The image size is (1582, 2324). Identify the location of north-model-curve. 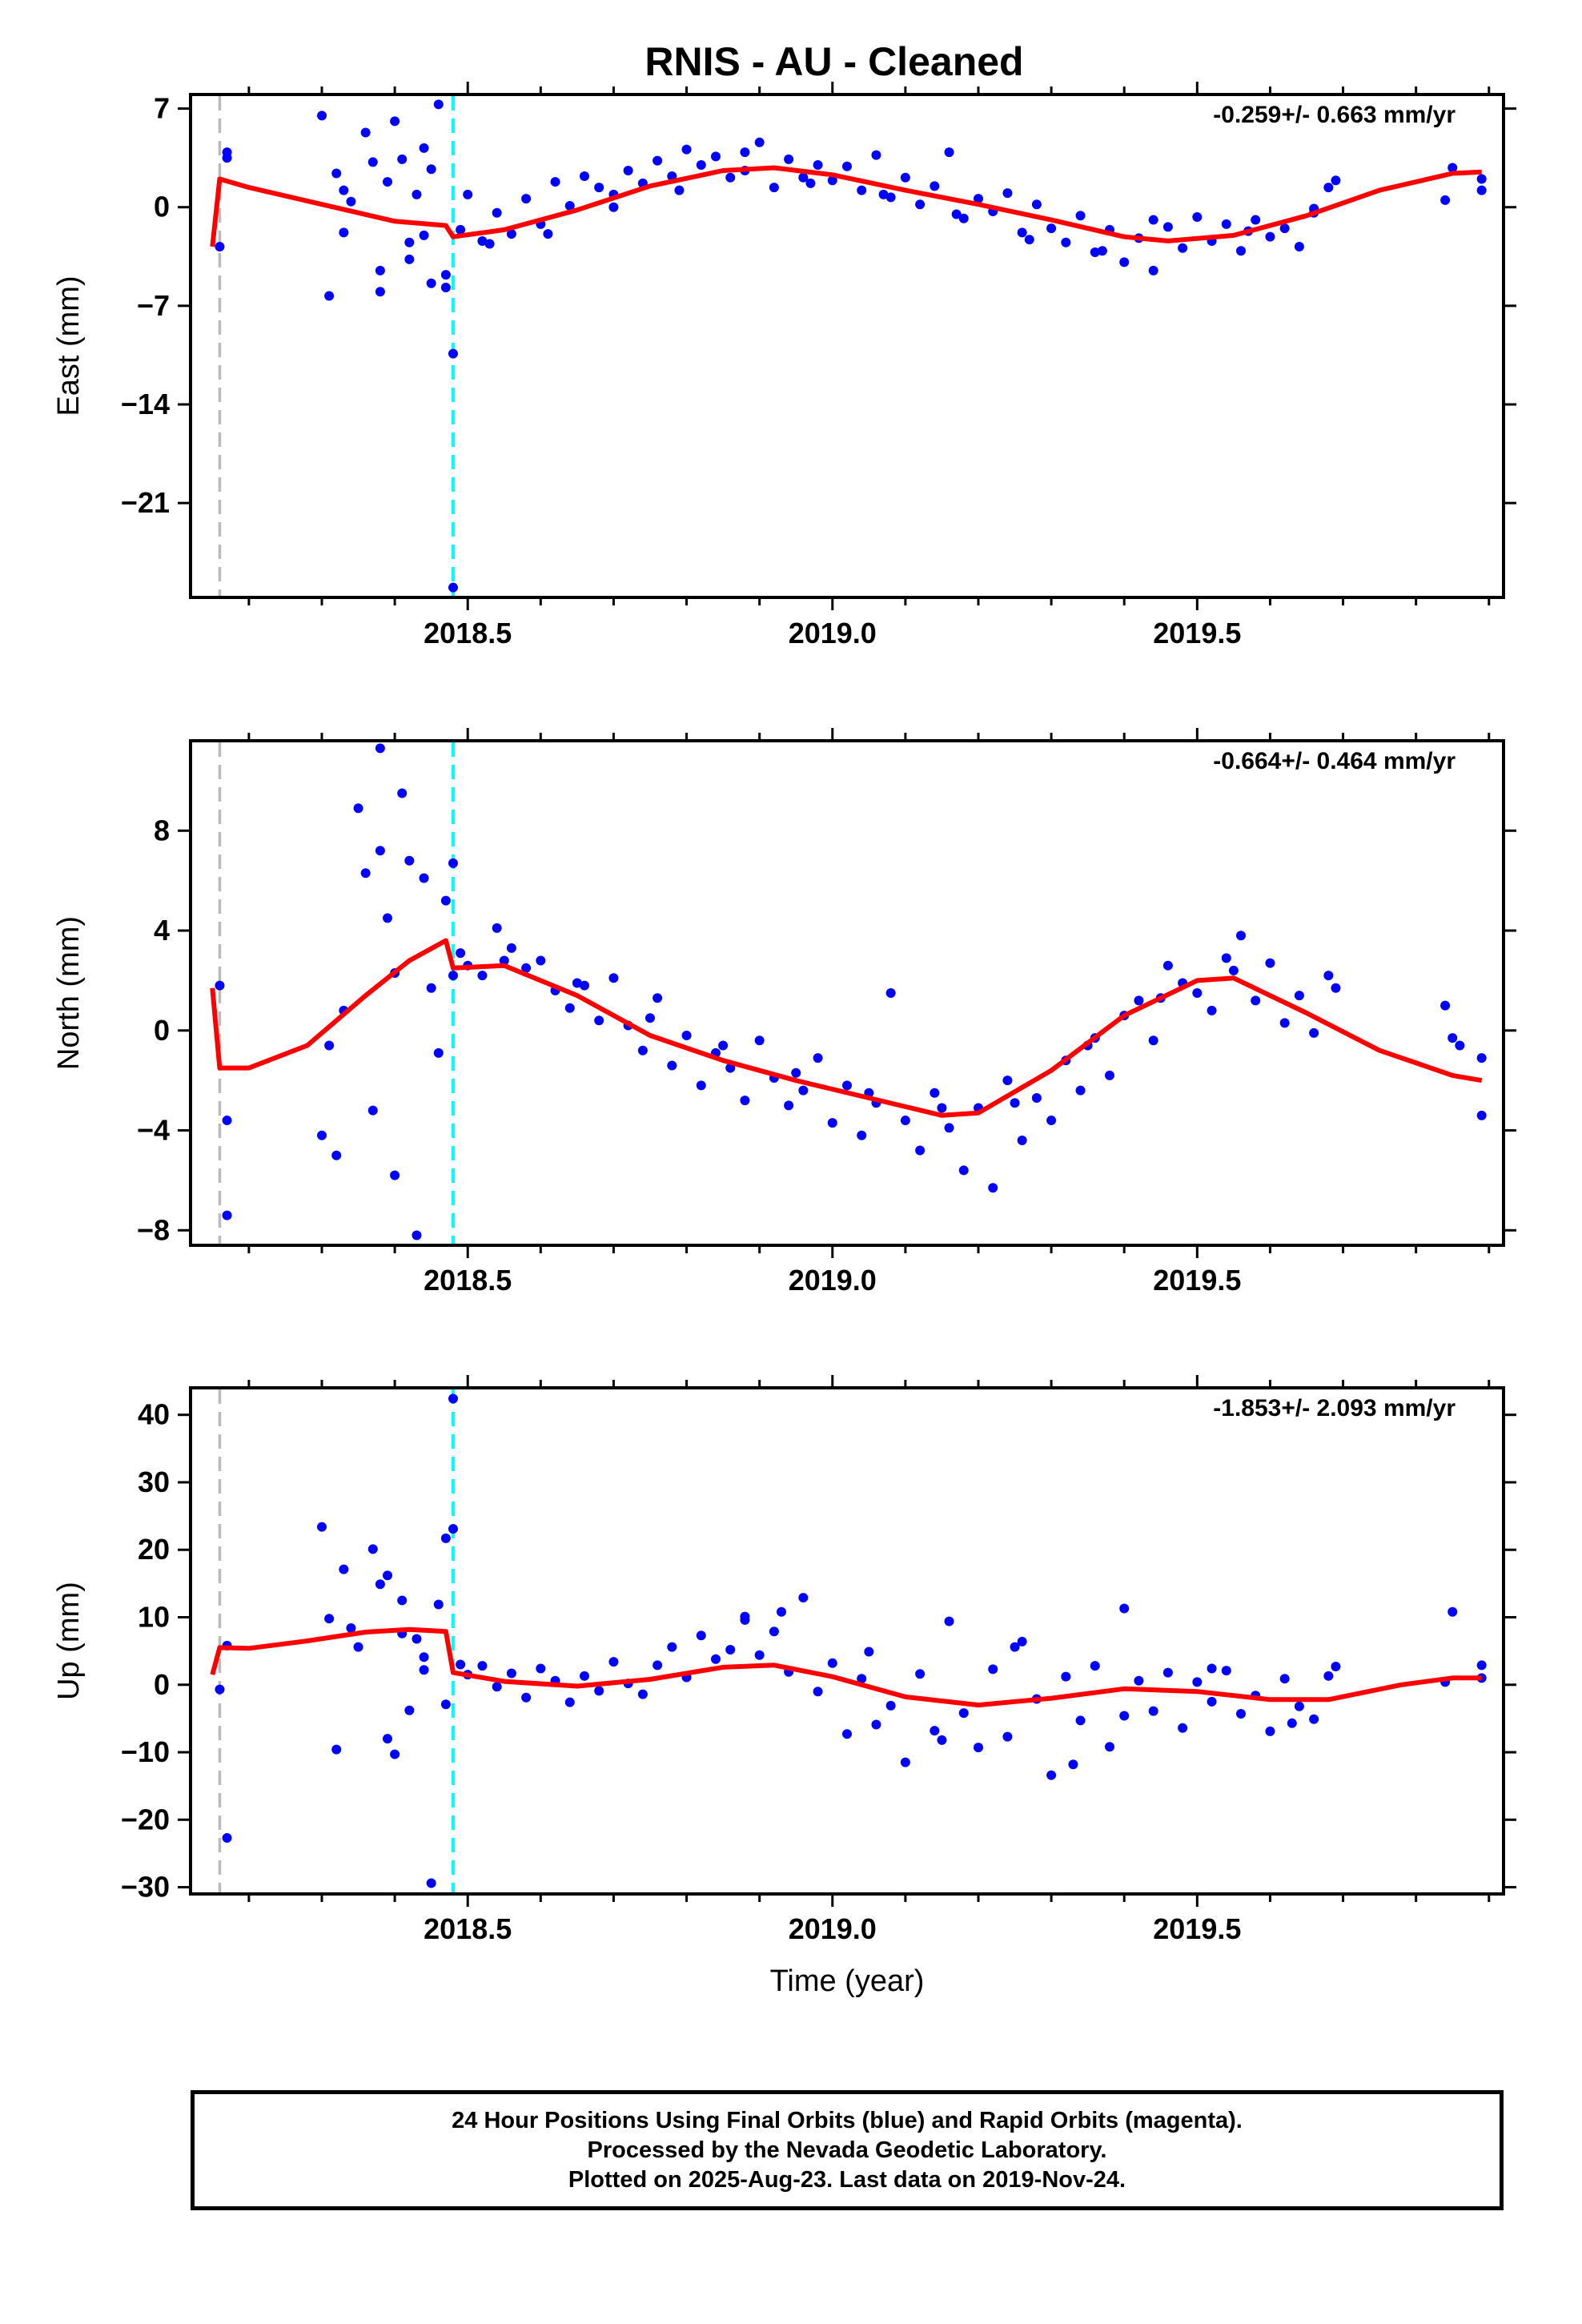
(847, 1028).